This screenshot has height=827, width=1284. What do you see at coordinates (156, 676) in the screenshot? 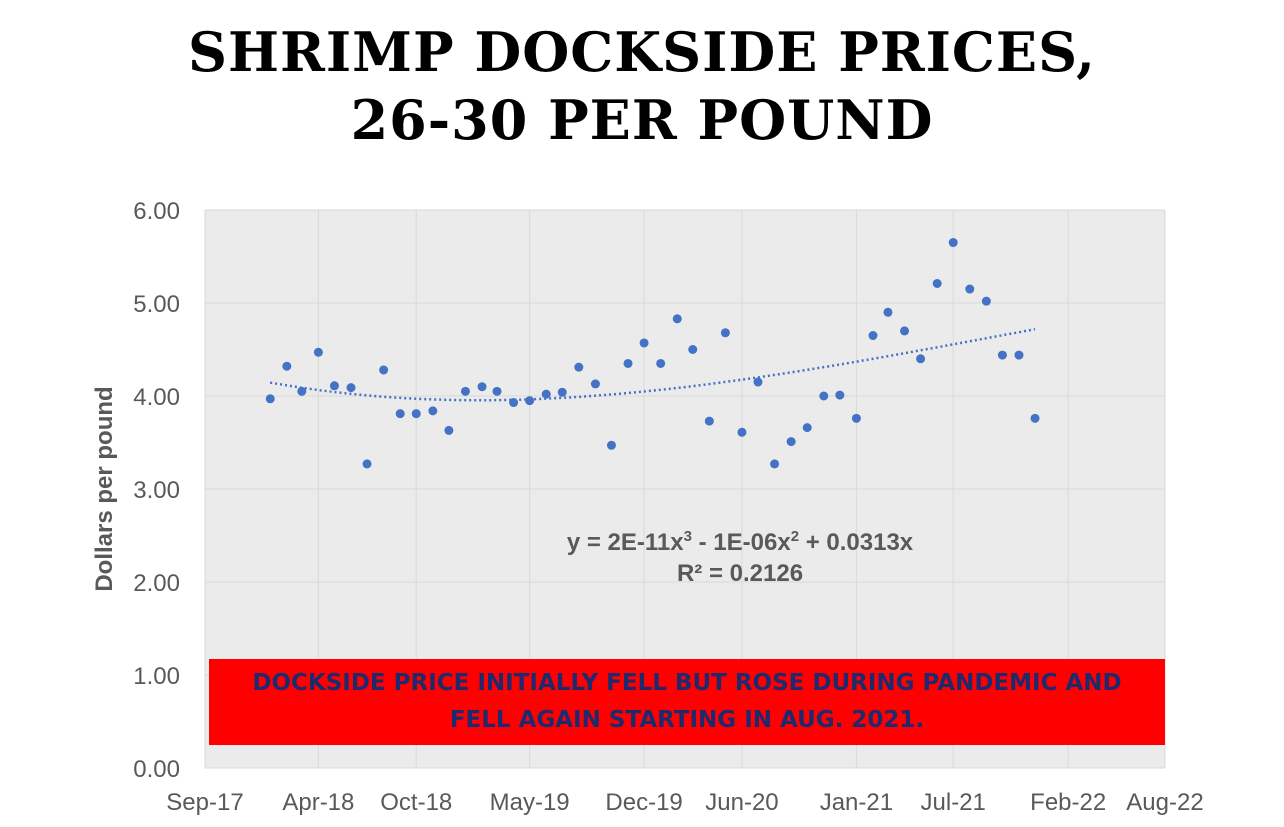
I see `y-tick-label: 1.00` at bounding box center [156, 676].